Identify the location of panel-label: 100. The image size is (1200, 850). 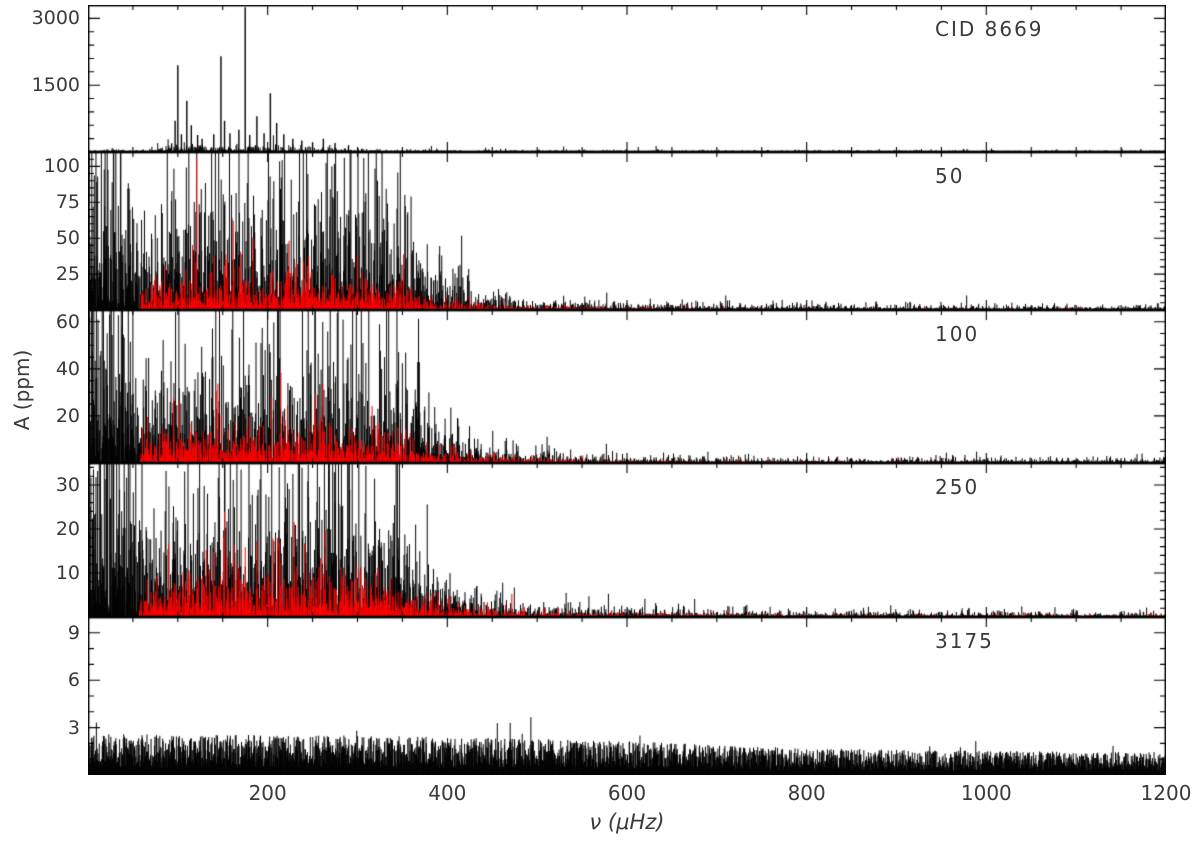
(957, 334).